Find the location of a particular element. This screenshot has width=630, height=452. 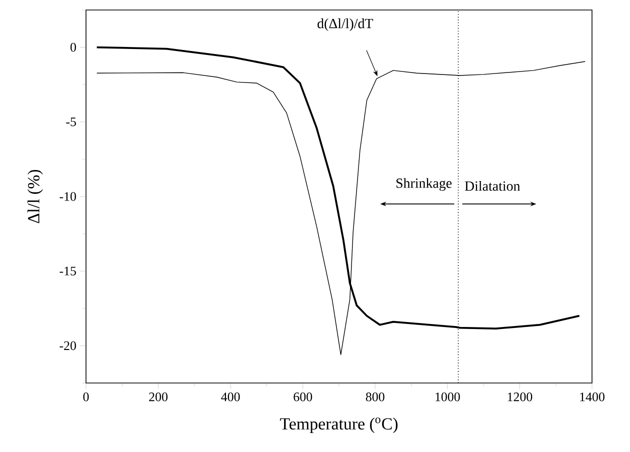

y-tick-label: 0 is located at coordinates (73, 47).